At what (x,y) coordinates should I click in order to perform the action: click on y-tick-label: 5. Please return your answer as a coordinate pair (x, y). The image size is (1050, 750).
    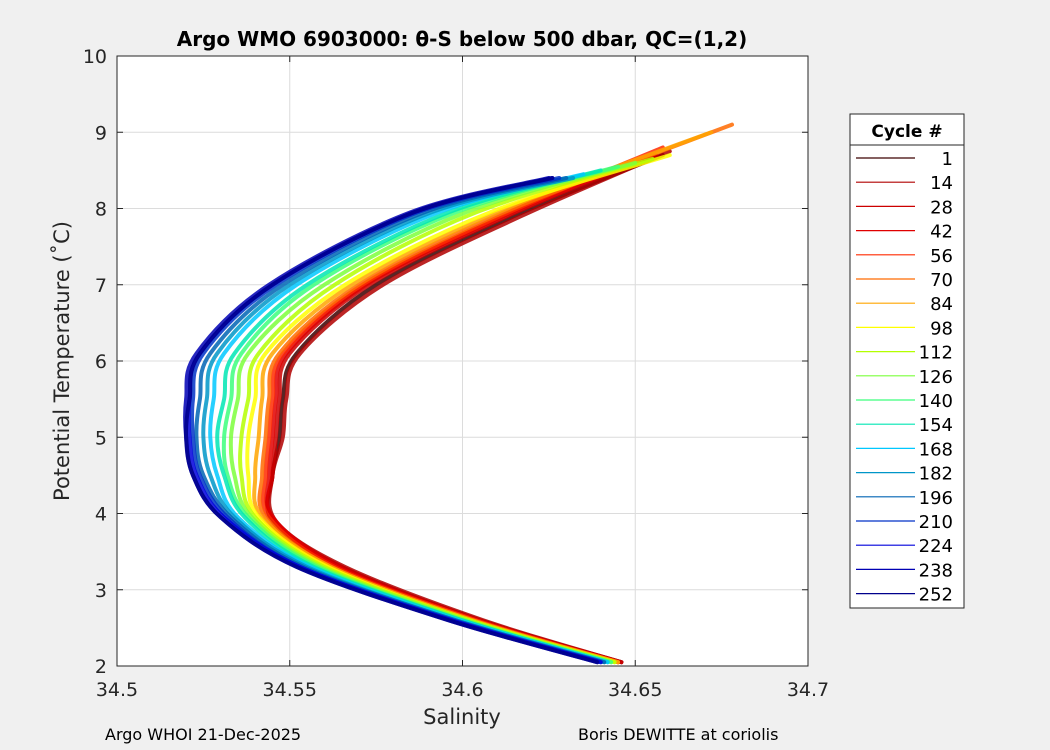
    Looking at the image, I should click on (101, 438).